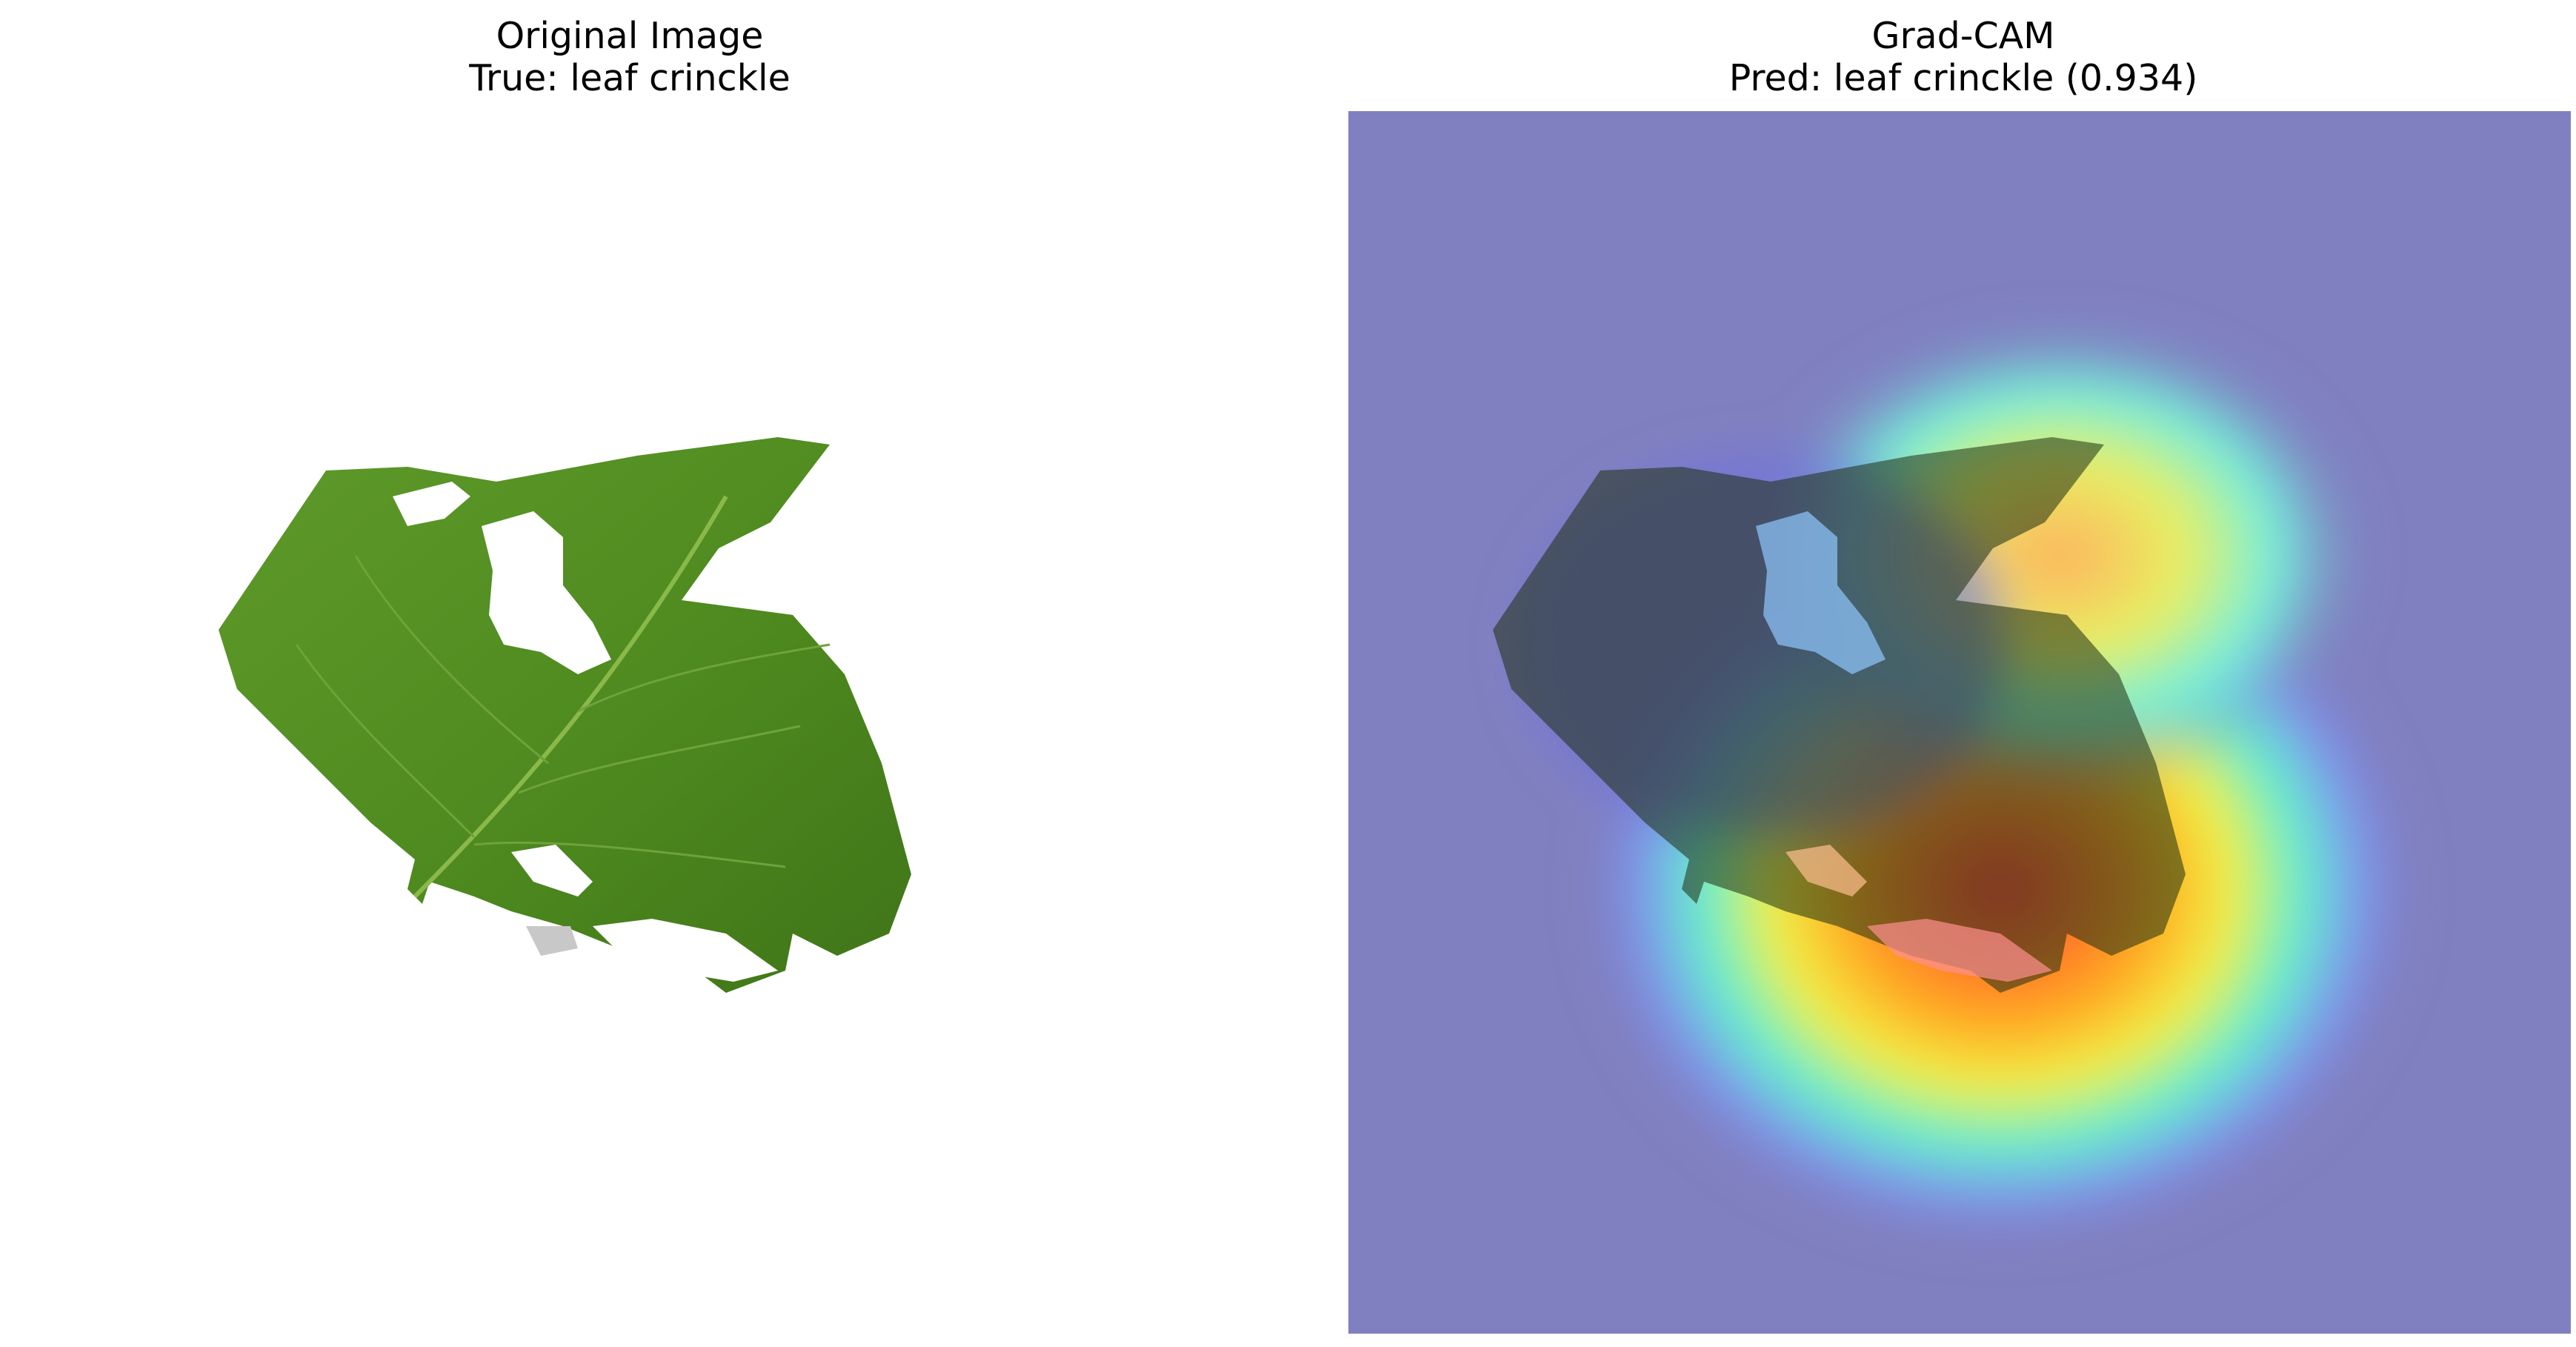 Image resolution: width=2576 pixels, height=1347 pixels. Describe the element at coordinates (1963, 78) in the screenshot. I see `prediction-label: Pred: leaf crinckle (0.934)` at that location.